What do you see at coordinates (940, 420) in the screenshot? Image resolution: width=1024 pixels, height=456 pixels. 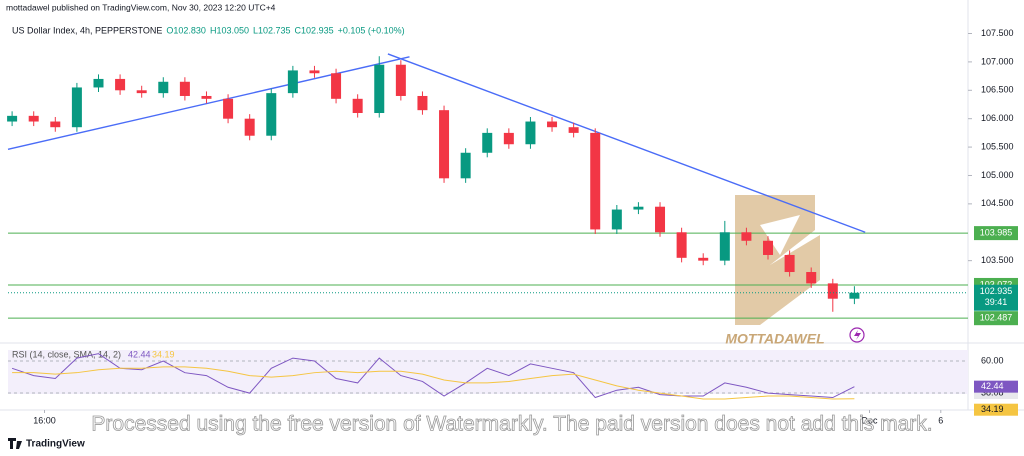 I see `x-tick-label: 6` at bounding box center [940, 420].